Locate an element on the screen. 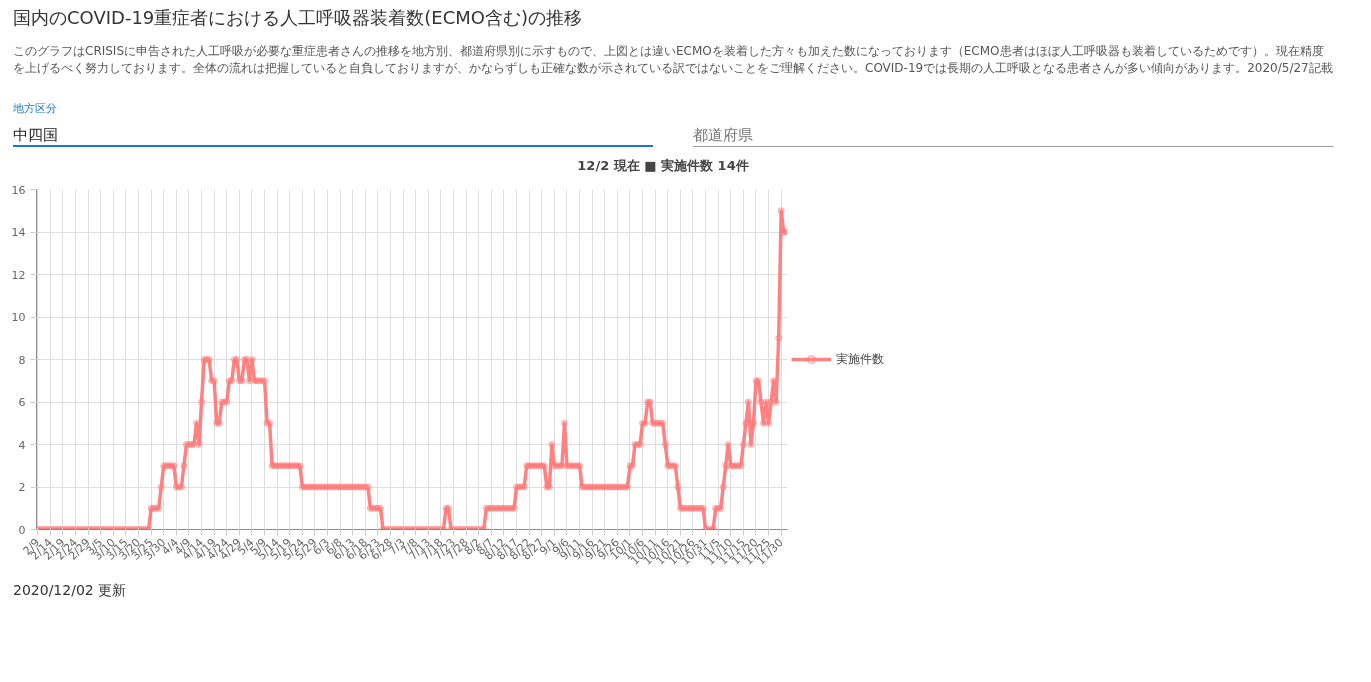 The height and width of the screenshot is (682, 1371). text: 地方区分 is located at coordinates (35, 109).